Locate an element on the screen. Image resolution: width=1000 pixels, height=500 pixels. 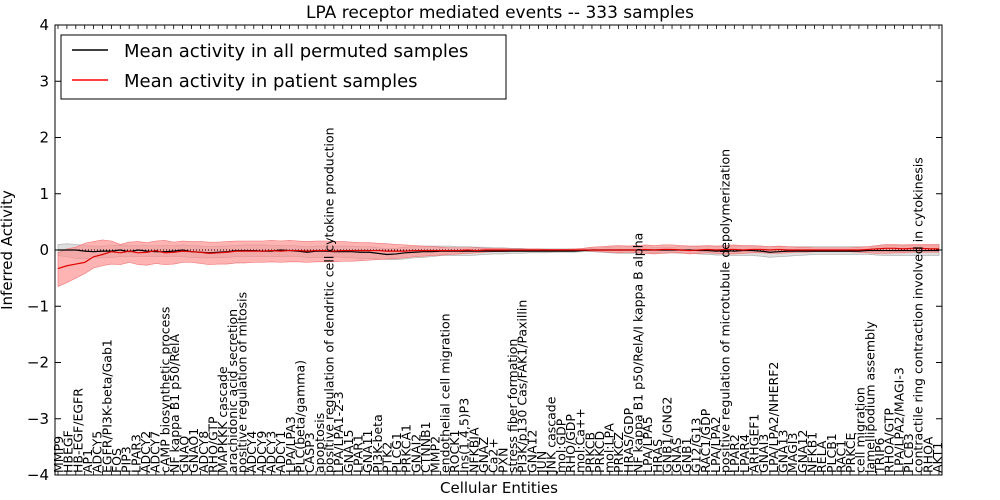
category-label: NF kappa B1 p50/RelA is located at coordinates (174, 403).